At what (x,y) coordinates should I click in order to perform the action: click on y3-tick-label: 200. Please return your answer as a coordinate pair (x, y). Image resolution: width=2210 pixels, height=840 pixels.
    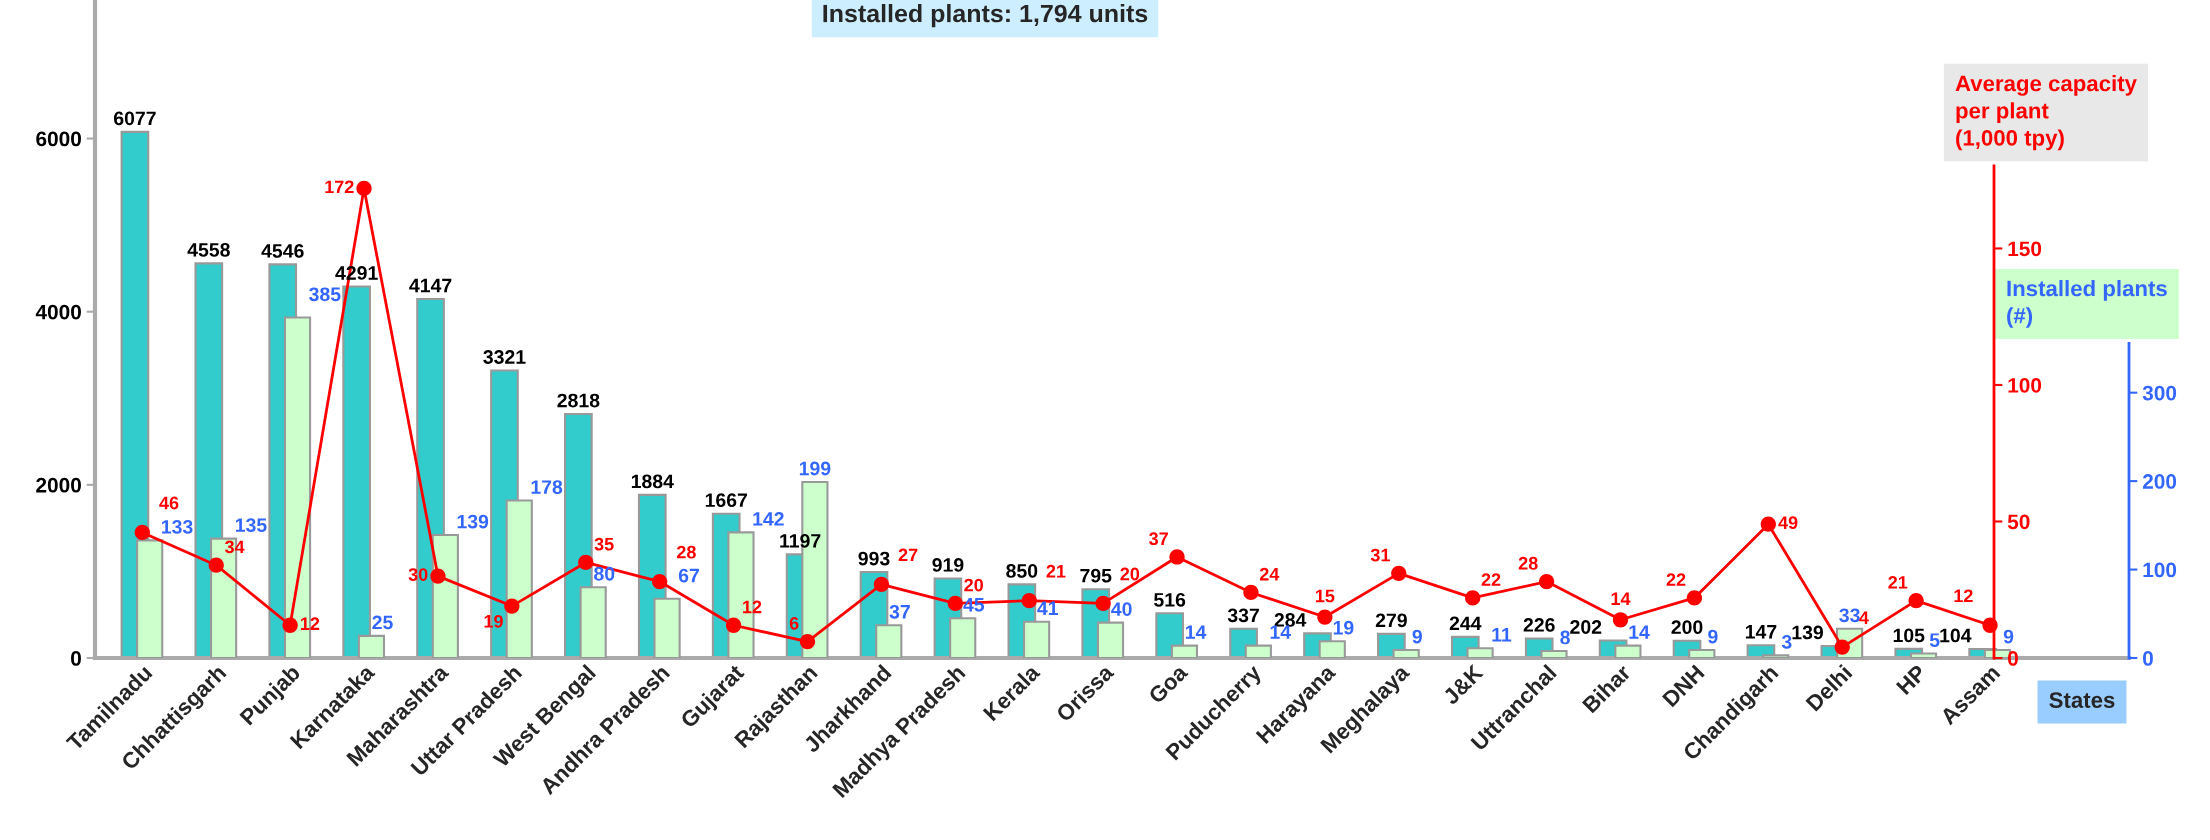
    Looking at the image, I should click on (2159, 481).